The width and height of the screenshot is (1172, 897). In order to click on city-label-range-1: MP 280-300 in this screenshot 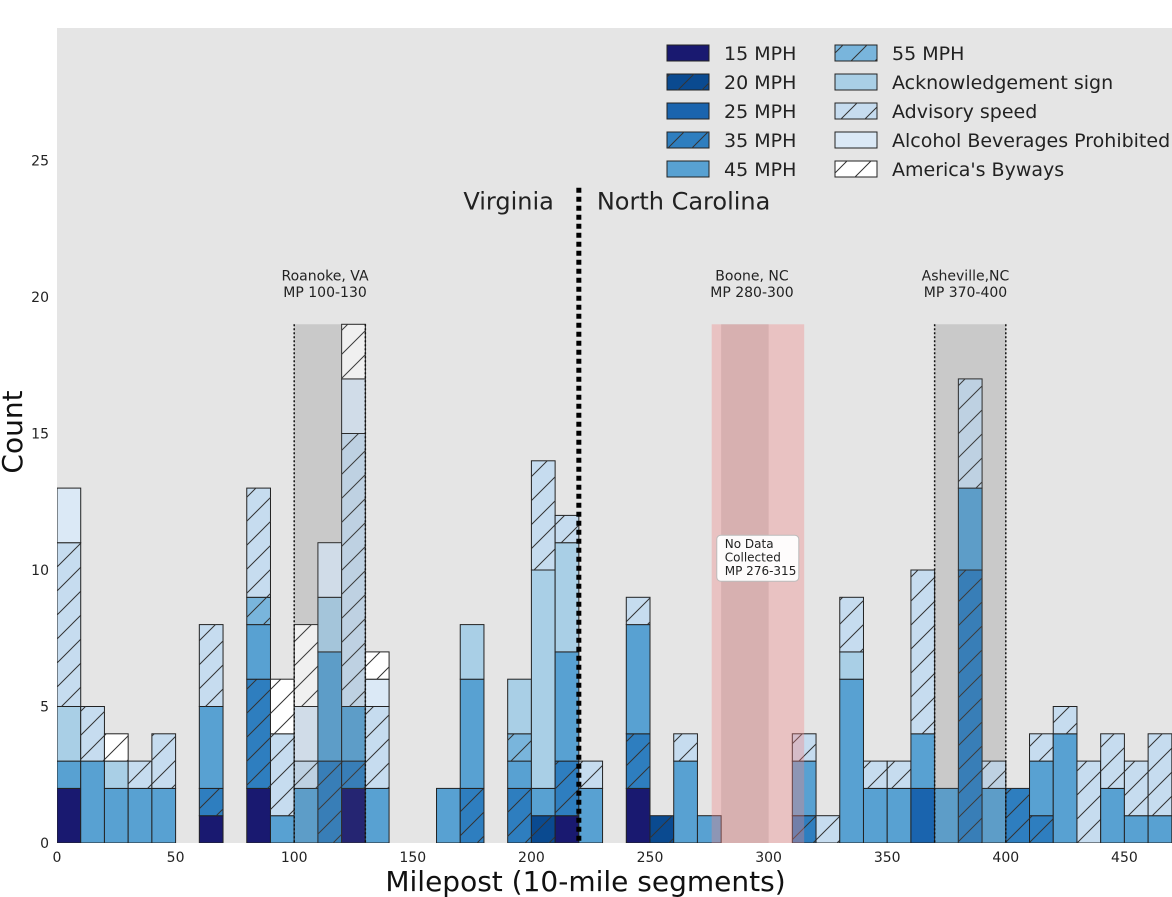, I will do `click(751, 293)`.